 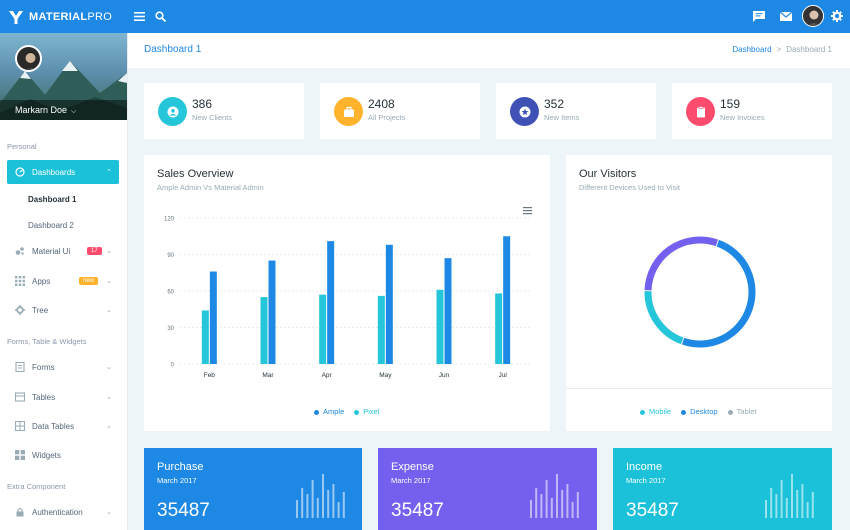 What do you see at coordinates (63, 455) in the screenshot?
I see `sidebar-item-widgets: Widgets` at bounding box center [63, 455].